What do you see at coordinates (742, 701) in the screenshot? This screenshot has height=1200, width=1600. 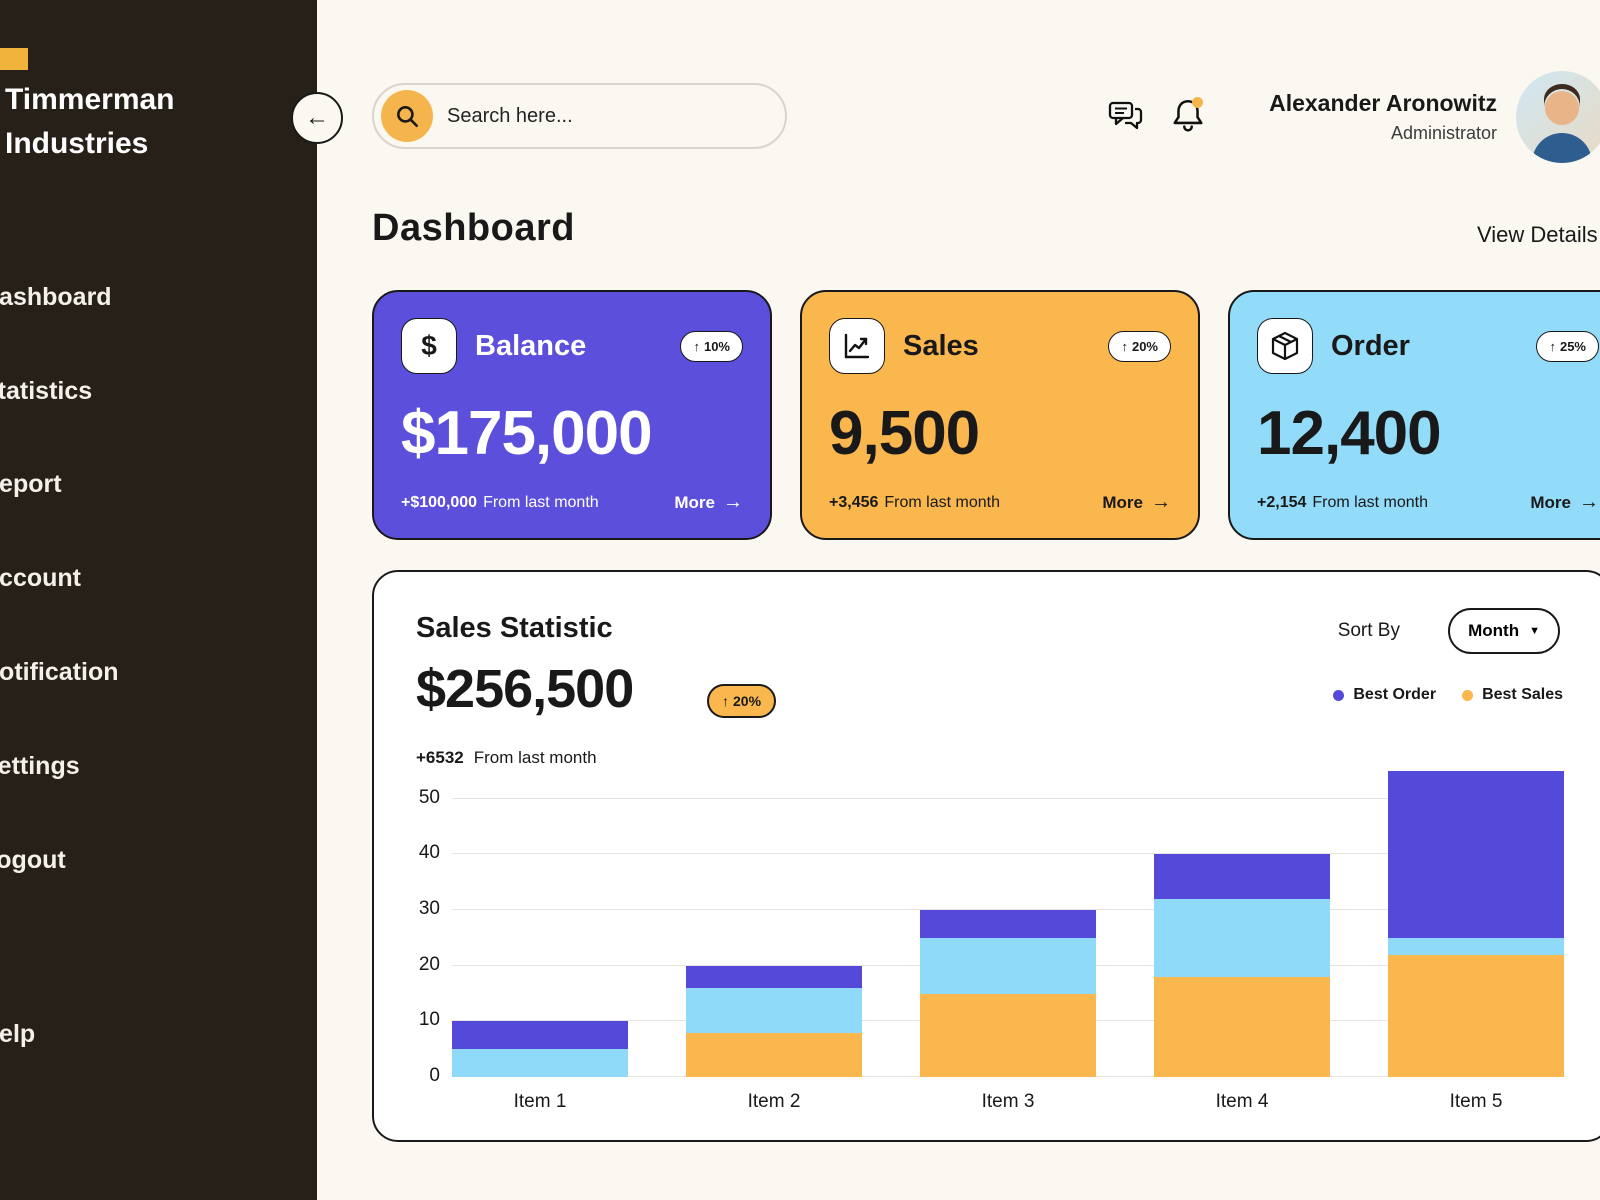 I see `stats-delta-badge: ↑ 20%` at bounding box center [742, 701].